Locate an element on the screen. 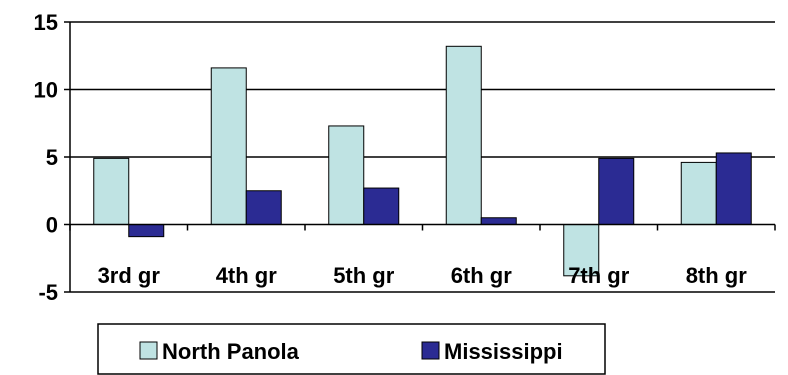  bar-mississippi-5th-gr is located at coordinates (381, 206).